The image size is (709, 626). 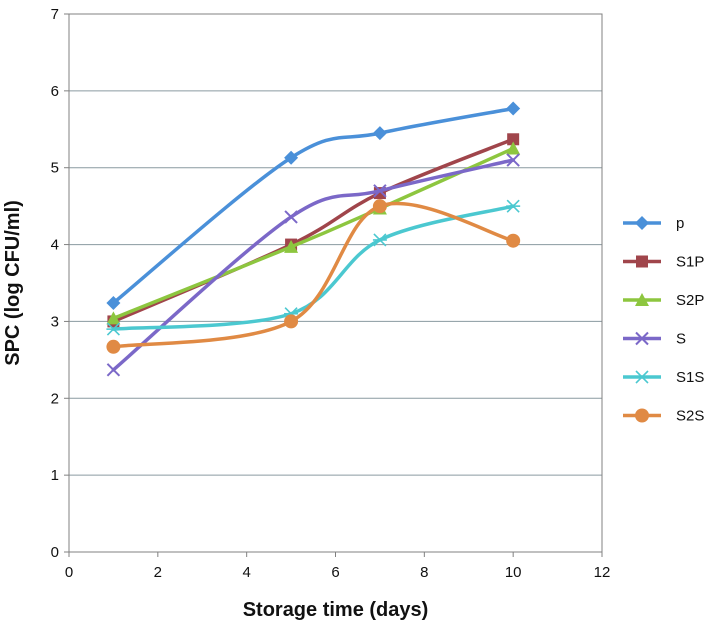 What do you see at coordinates (55, 14) in the screenshot?
I see `y-tick-label: 7` at bounding box center [55, 14].